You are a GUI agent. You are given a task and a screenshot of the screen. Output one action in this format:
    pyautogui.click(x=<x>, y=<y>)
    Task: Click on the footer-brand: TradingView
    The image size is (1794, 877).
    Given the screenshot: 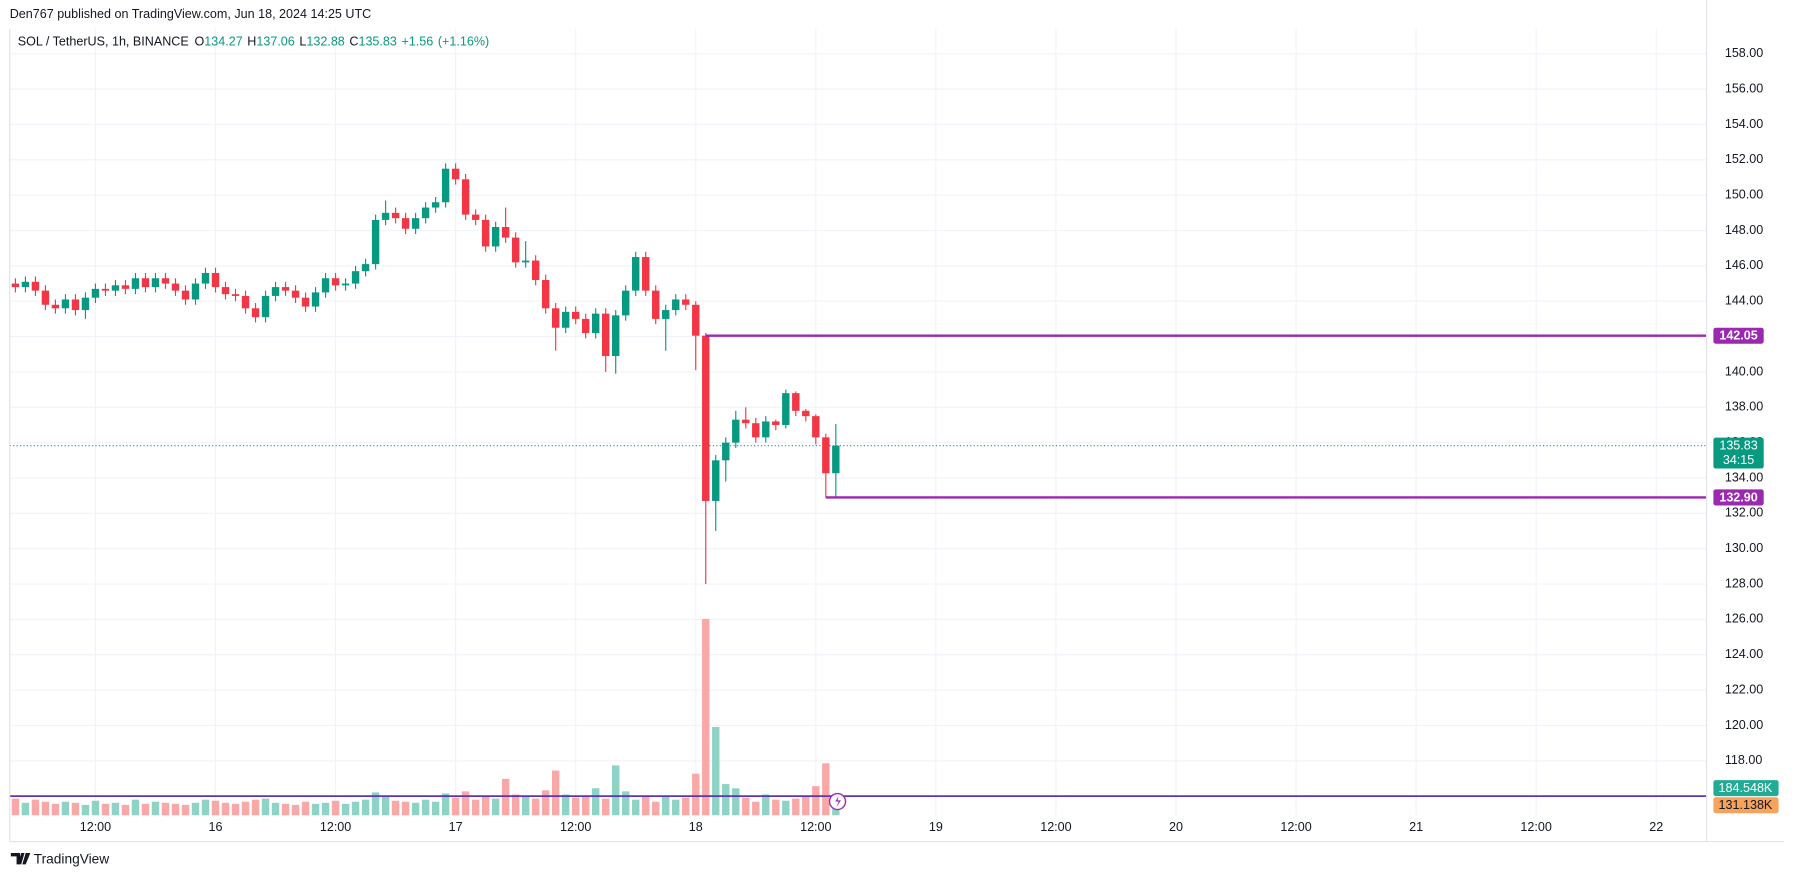 What is the action you would take?
    pyautogui.click(x=72, y=858)
    